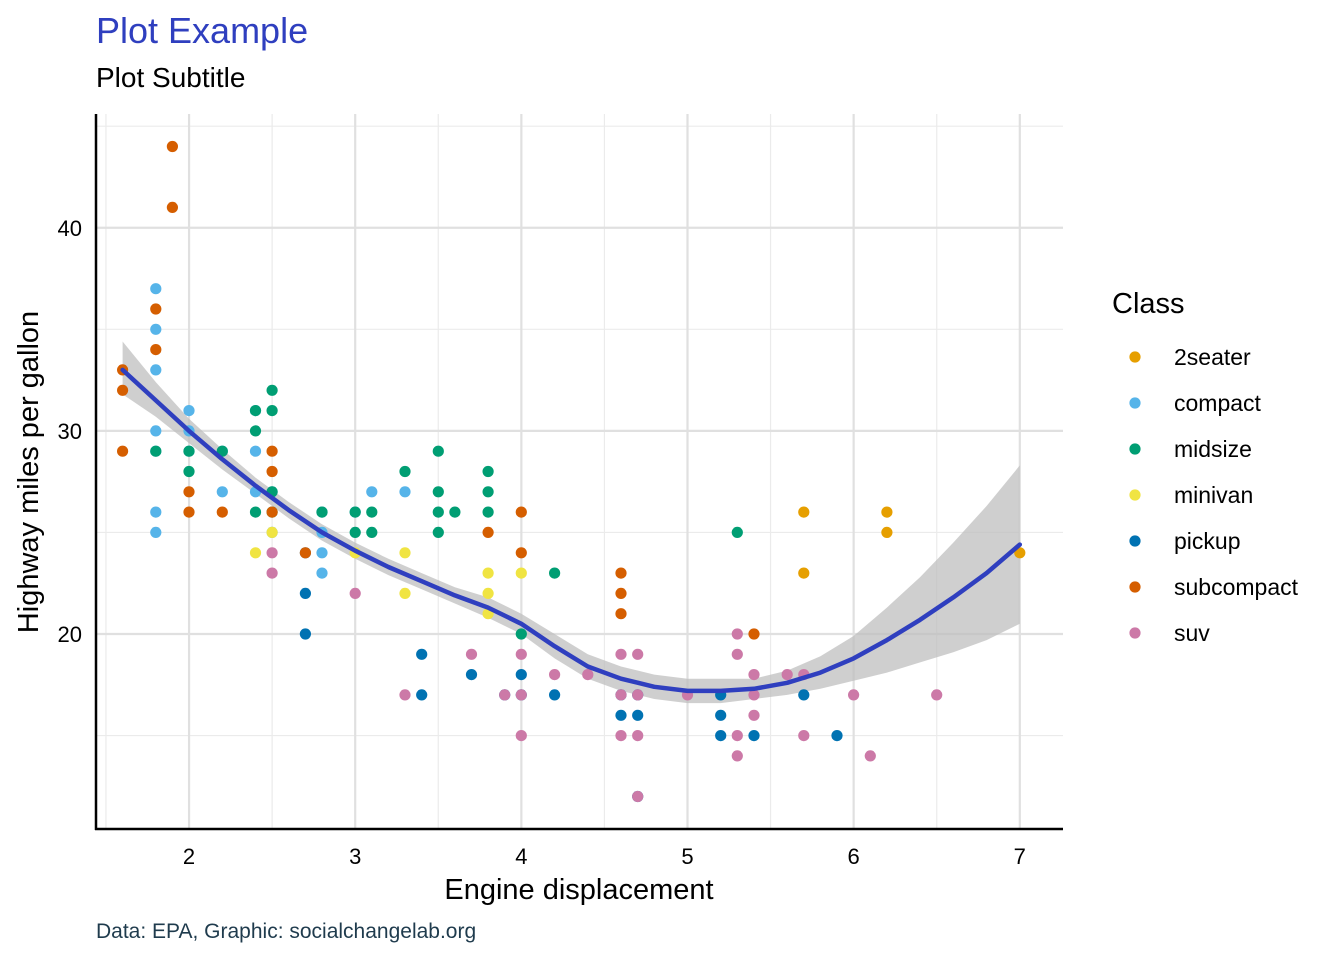 The height and width of the screenshot is (960, 1344). What do you see at coordinates (1135, 449) in the screenshot?
I see `legend-key-midsize` at bounding box center [1135, 449].